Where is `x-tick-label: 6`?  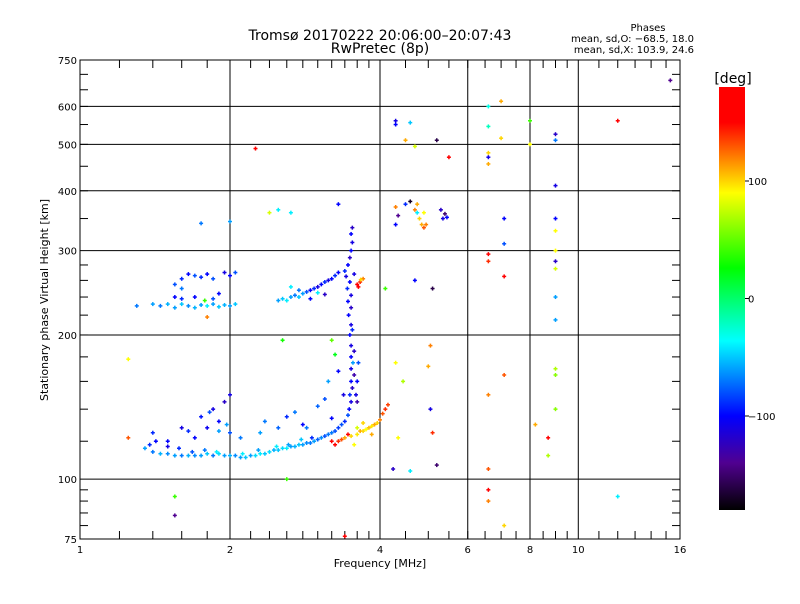
x-tick-label: 6 is located at coordinates (468, 550).